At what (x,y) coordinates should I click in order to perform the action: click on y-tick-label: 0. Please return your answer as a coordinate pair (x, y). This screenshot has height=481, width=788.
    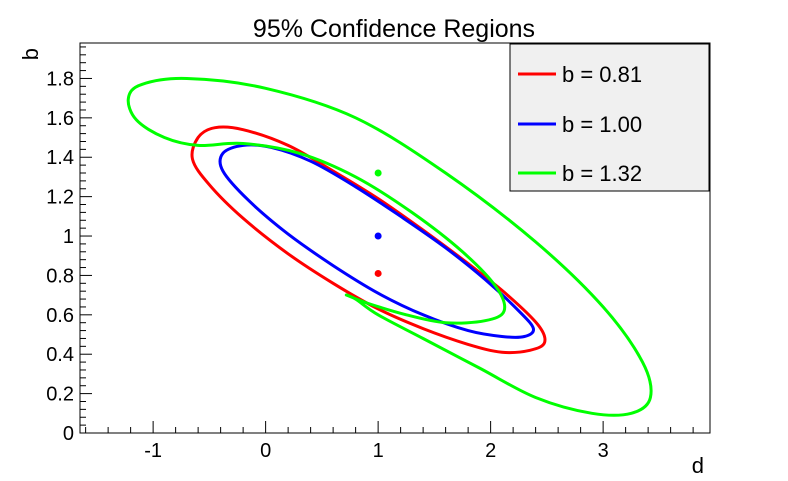
    Looking at the image, I should click on (68, 434).